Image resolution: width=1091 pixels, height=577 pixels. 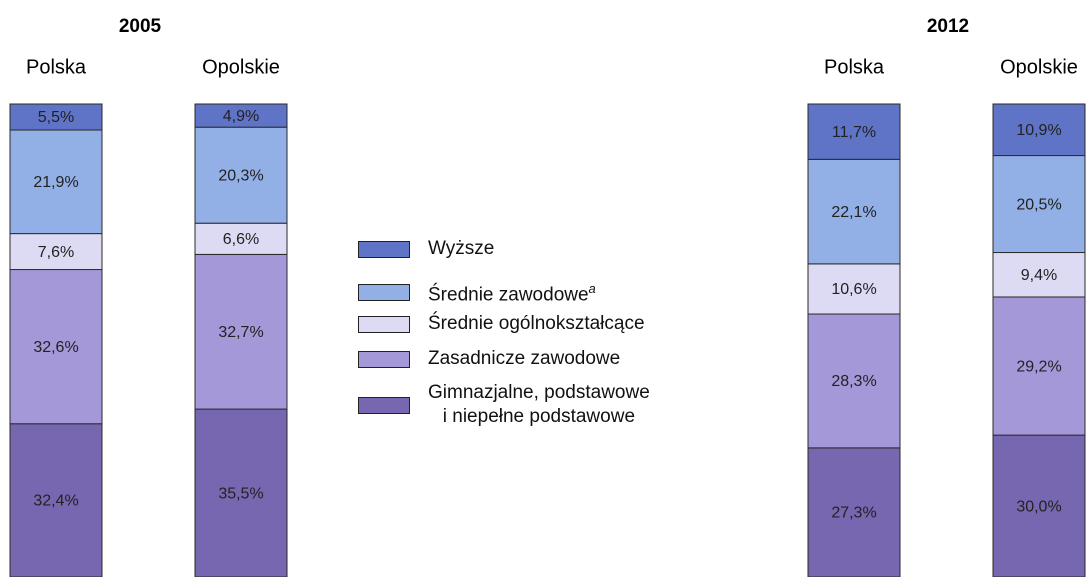 What do you see at coordinates (948, 26) in the screenshot?
I see `group-title: 2012` at bounding box center [948, 26].